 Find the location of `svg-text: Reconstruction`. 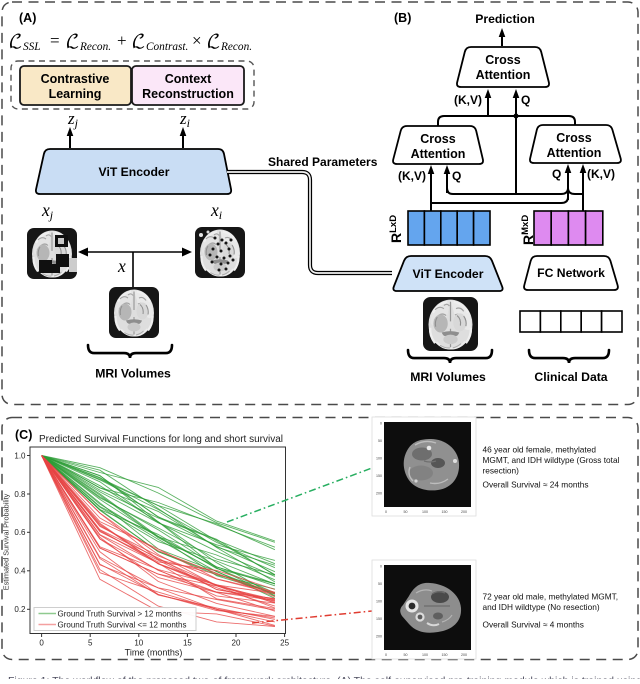

svg-text: Reconstruction is located at coordinates (188, 94).